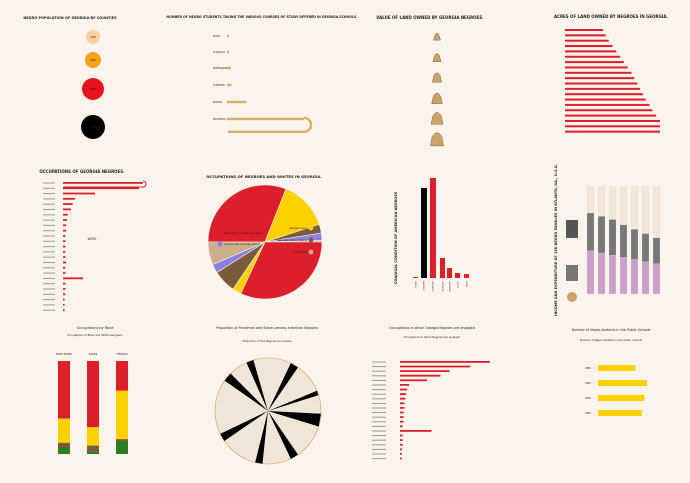 The height and width of the screenshot is (483, 690). Describe the element at coordinates (466, 284) in the screenshot. I see `p7-category-label: TOTAL` at that location.